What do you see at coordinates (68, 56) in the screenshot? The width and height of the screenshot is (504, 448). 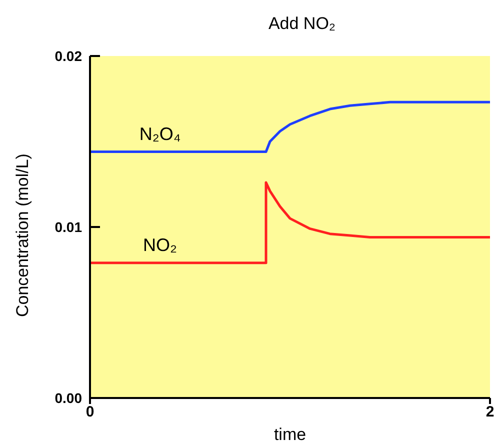 I see `y-tick-label: 0.02` at bounding box center [68, 56].